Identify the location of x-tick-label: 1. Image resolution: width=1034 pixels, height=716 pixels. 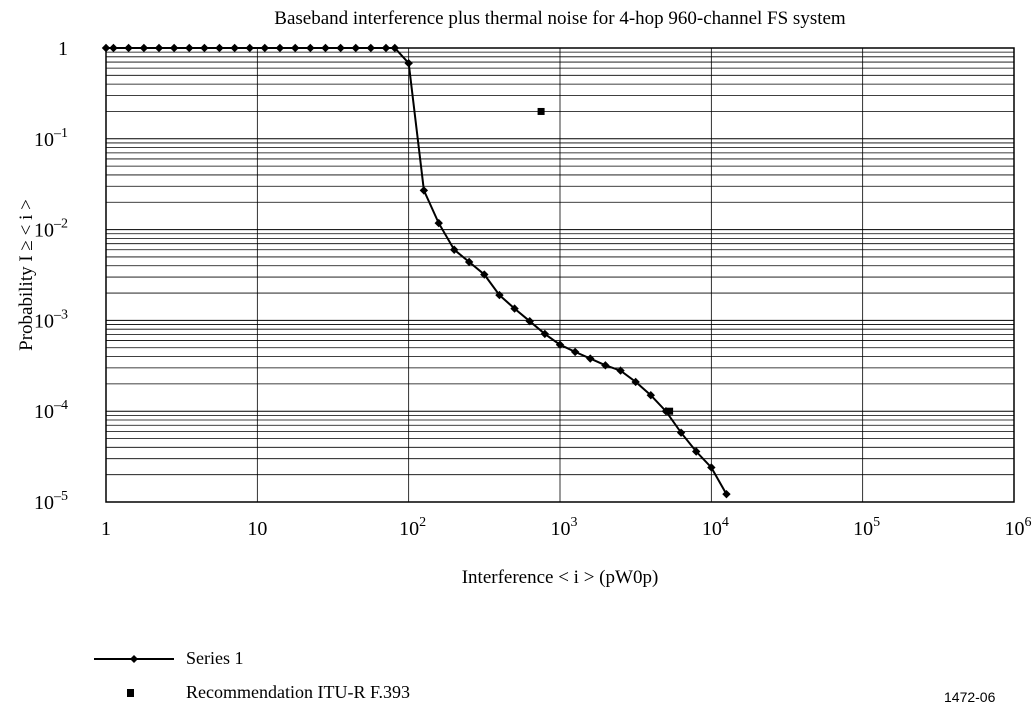
(106, 529).